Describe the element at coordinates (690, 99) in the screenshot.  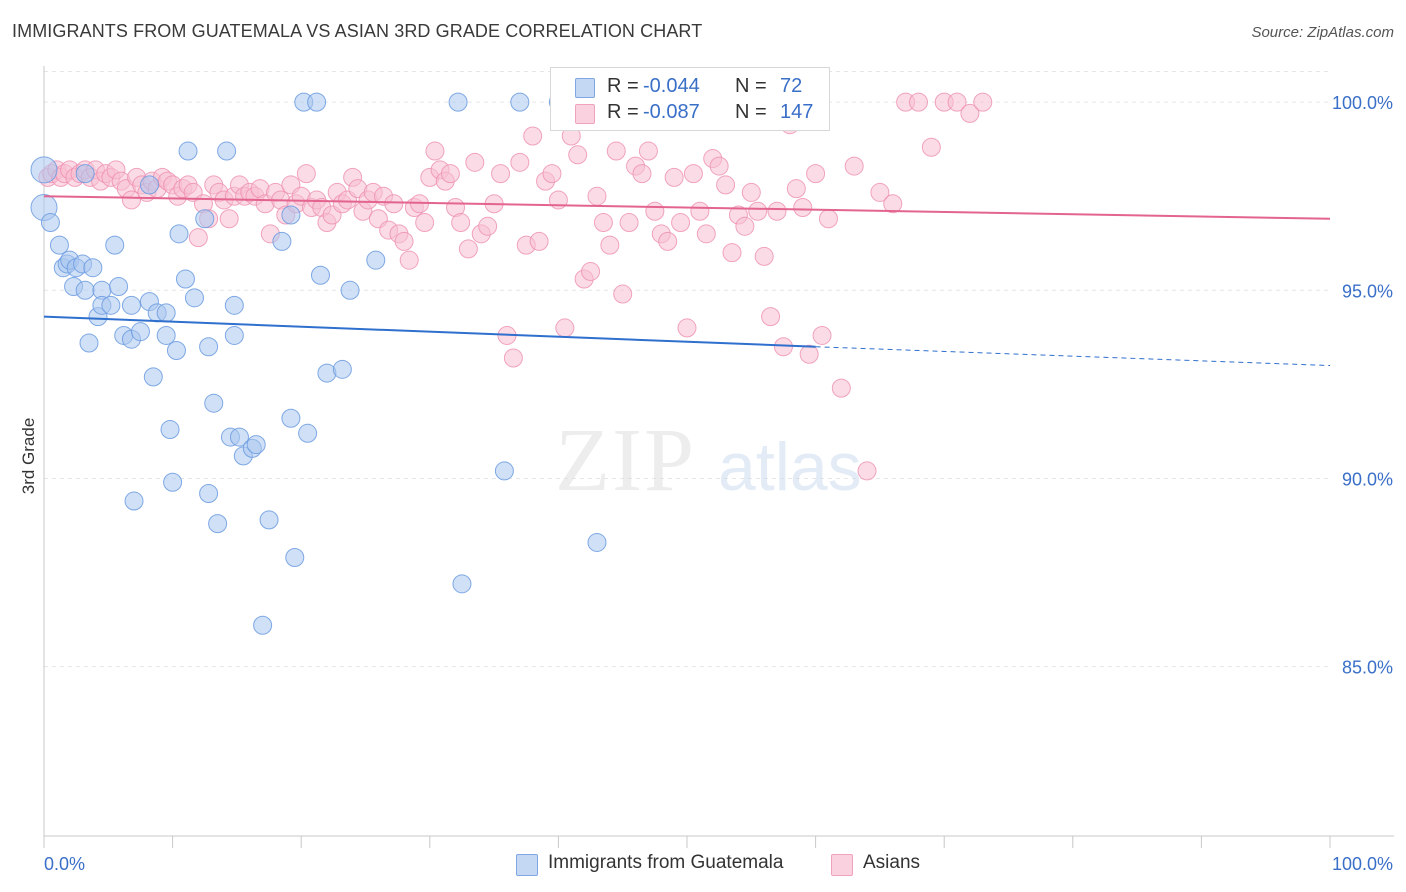
I see `legend: R = -0.044 N = 72 R = -0.087 N = 147` at that location.